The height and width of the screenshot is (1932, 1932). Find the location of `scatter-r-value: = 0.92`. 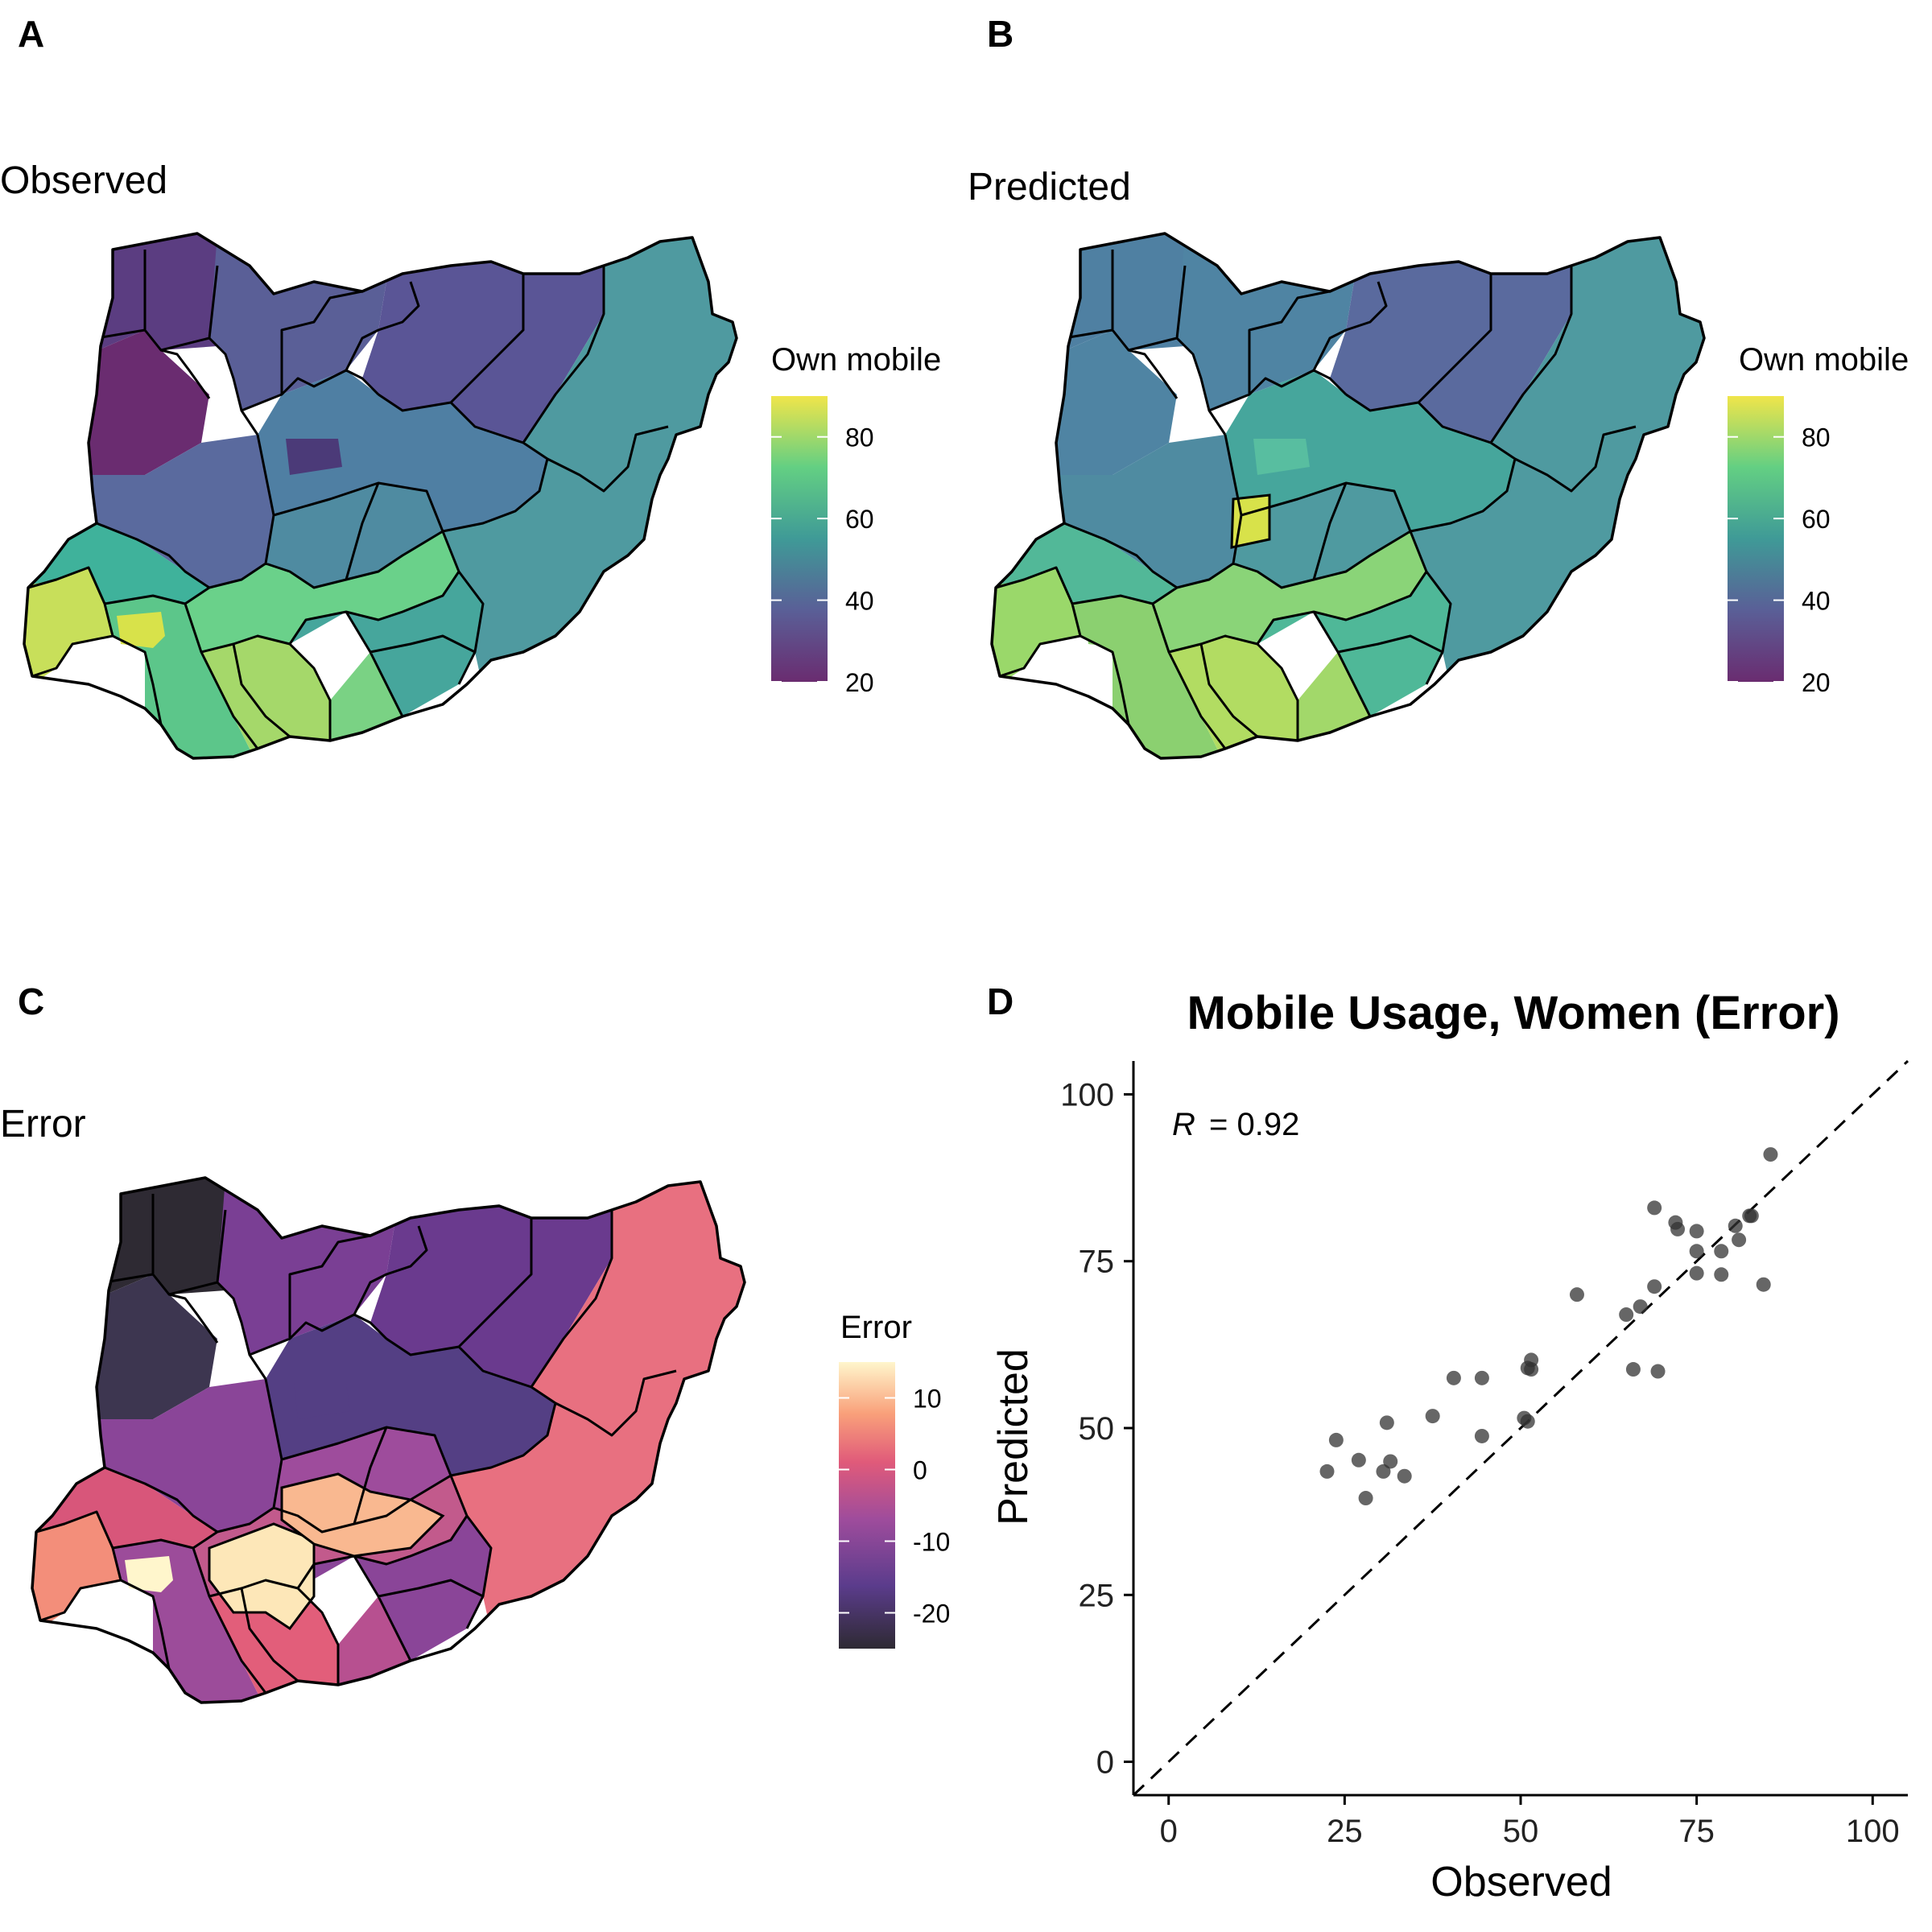

scatter-r-value: = 0.92 is located at coordinates (1254, 1124).